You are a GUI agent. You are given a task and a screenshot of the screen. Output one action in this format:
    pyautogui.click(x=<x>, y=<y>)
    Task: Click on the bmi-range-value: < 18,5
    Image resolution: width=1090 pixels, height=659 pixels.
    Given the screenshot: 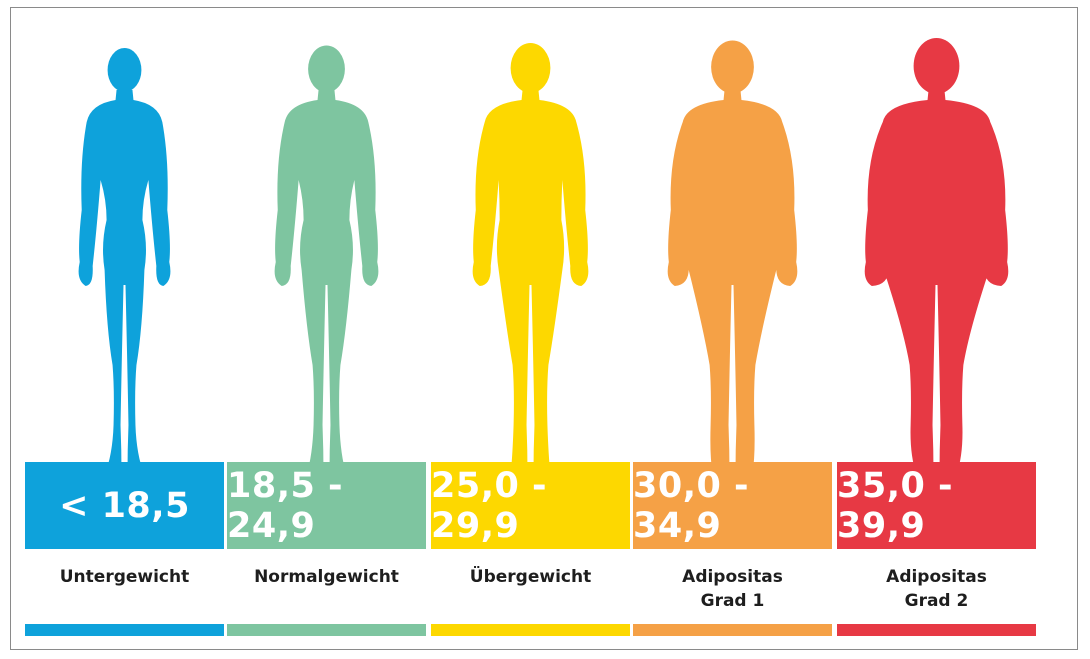 What is the action you would take?
    pyautogui.click(x=124, y=505)
    